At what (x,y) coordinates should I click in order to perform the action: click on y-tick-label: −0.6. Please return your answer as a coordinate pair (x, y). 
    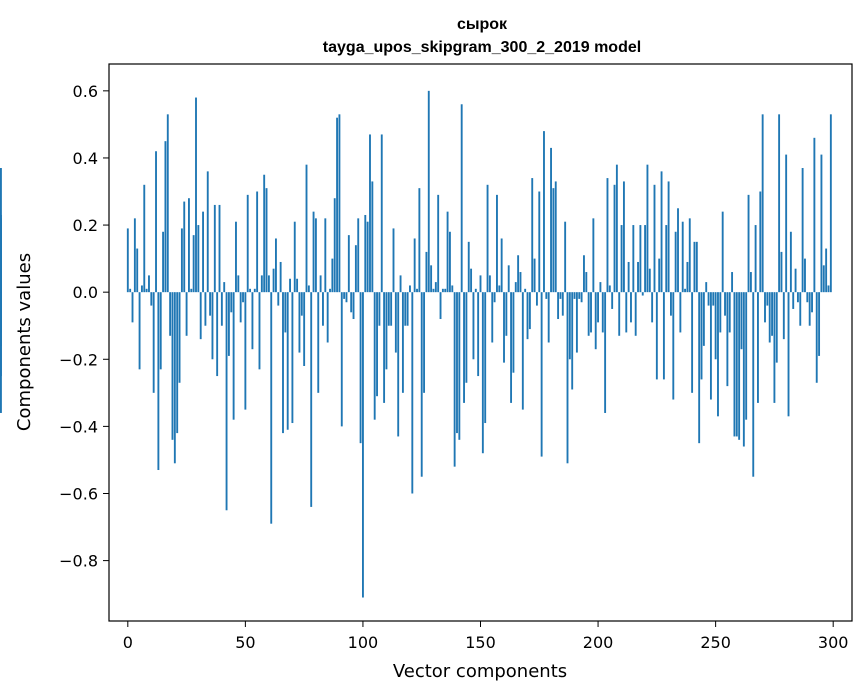
    Looking at the image, I should click on (78, 493).